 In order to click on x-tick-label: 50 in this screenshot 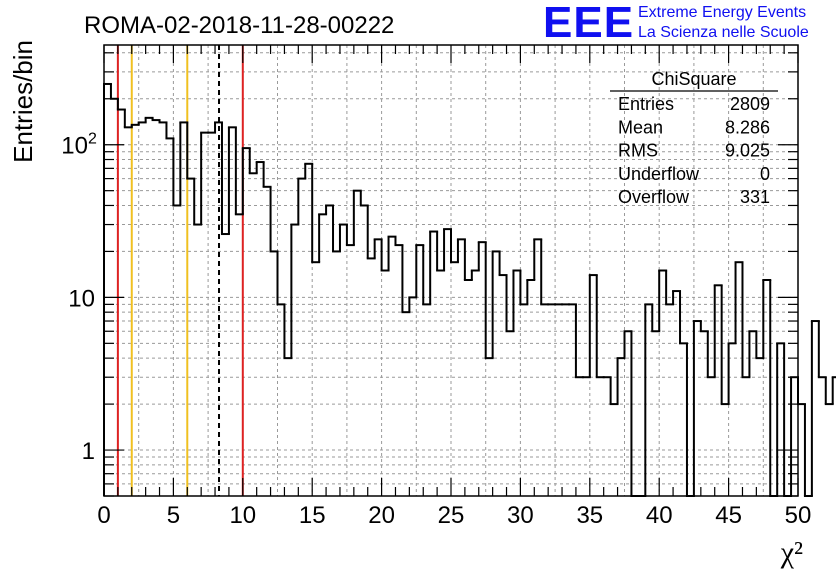, I will do `click(798, 515)`.